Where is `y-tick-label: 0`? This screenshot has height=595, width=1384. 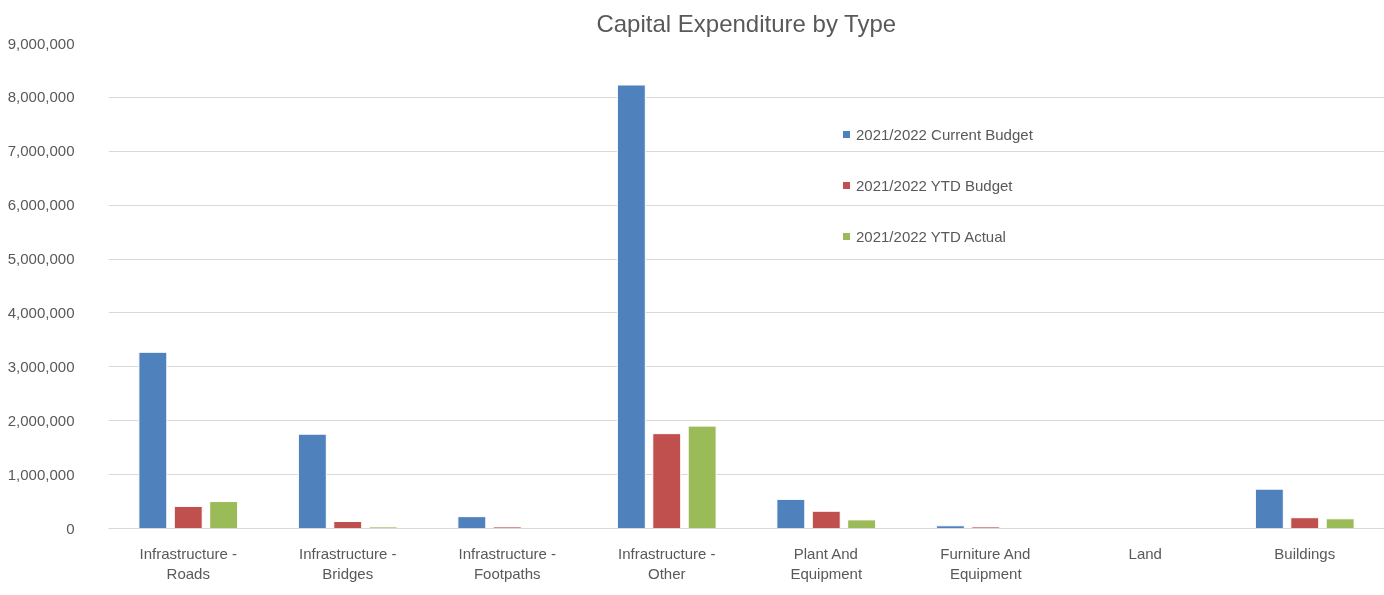
y-tick-label: 0 is located at coordinates (70, 528).